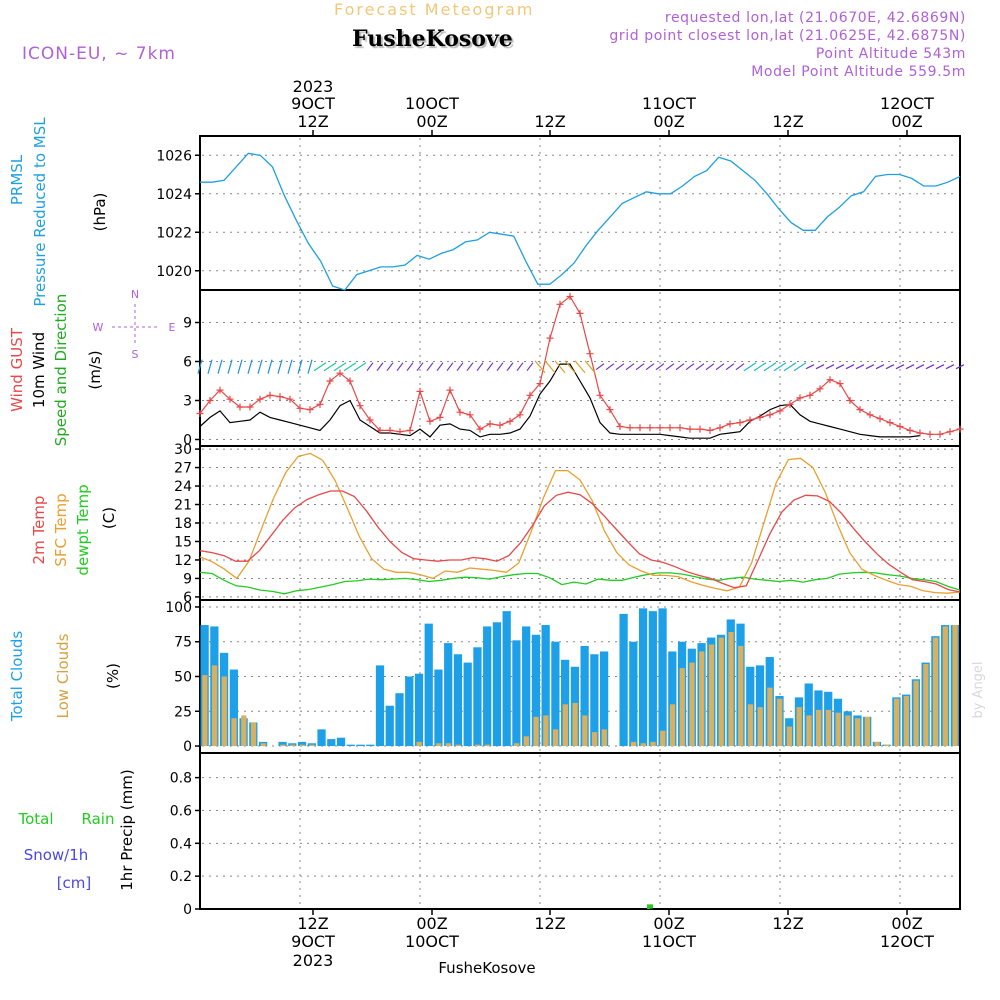 The image size is (1000, 1000). Describe the element at coordinates (815, 18) in the screenshot. I see `requested-point: requested lon,lat (21.0670E, 42.6869N)` at that location.